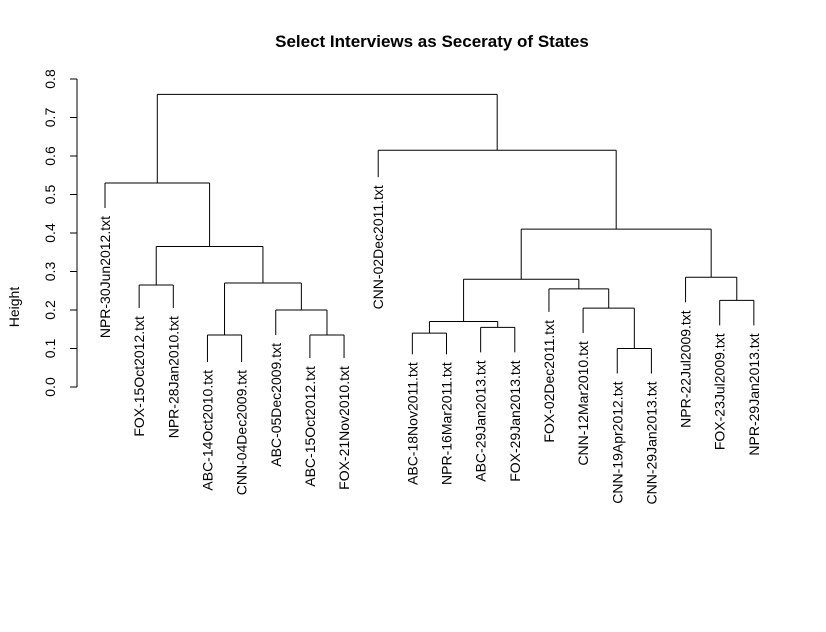  Describe the element at coordinates (754, 394) in the screenshot. I see `leaf-label: NPR-29Jan2013.txt` at that location.